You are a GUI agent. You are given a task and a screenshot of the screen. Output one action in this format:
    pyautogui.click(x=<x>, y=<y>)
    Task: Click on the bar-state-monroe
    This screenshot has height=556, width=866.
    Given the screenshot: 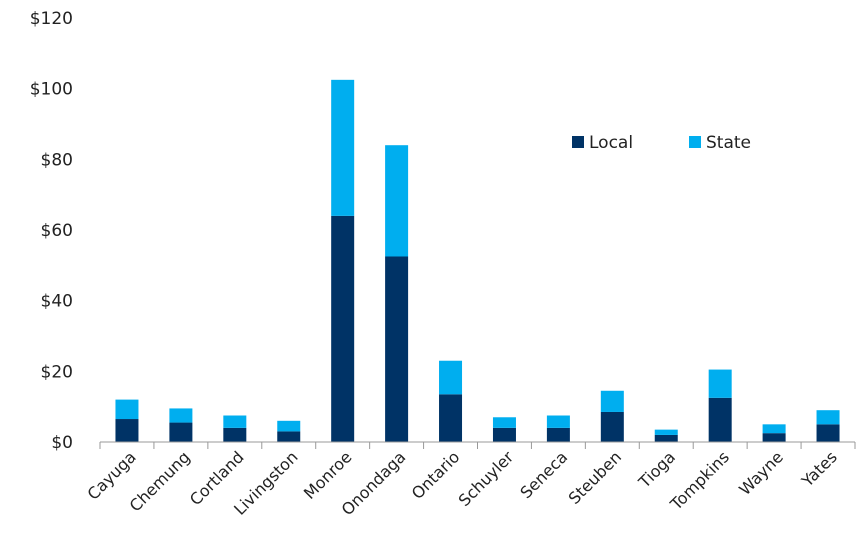 What is the action you would take?
    pyautogui.click(x=343, y=147)
    